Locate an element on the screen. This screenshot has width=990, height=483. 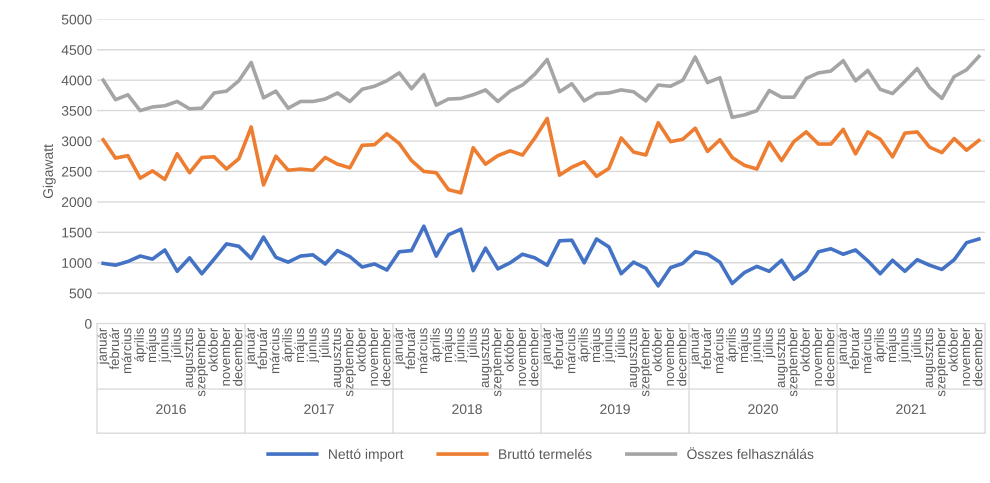
legend-label: Bruttó termelés is located at coordinates (545, 454).